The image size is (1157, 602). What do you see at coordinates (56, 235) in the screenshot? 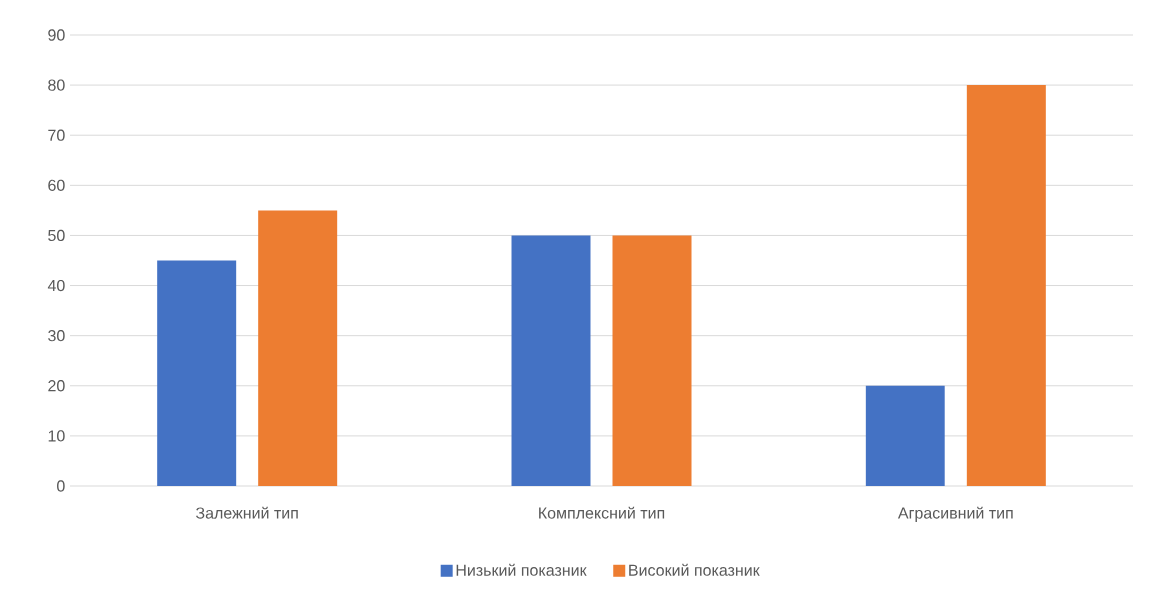
I see `y-tick-label: 50` at bounding box center [56, 235].